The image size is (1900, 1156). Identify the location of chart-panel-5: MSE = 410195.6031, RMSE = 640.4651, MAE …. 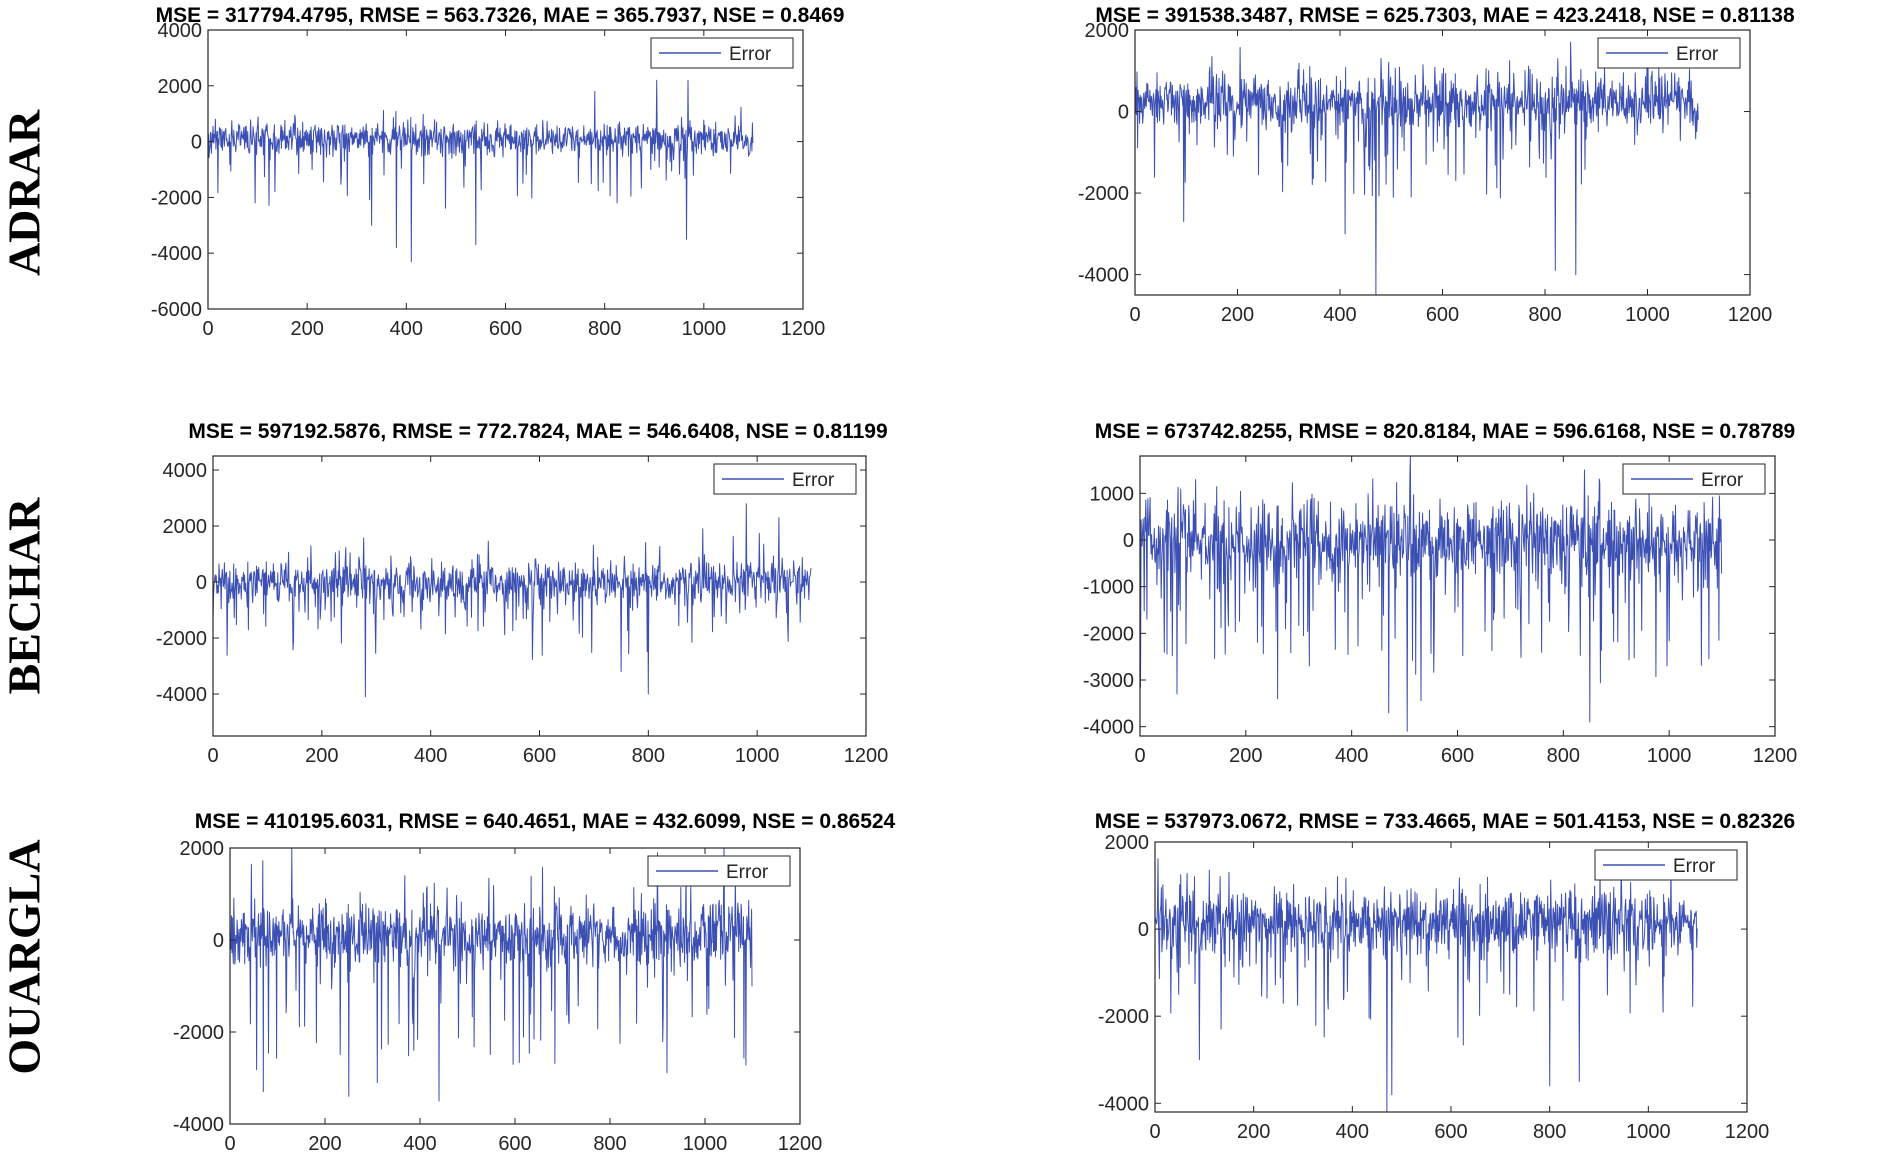
(534, 982).